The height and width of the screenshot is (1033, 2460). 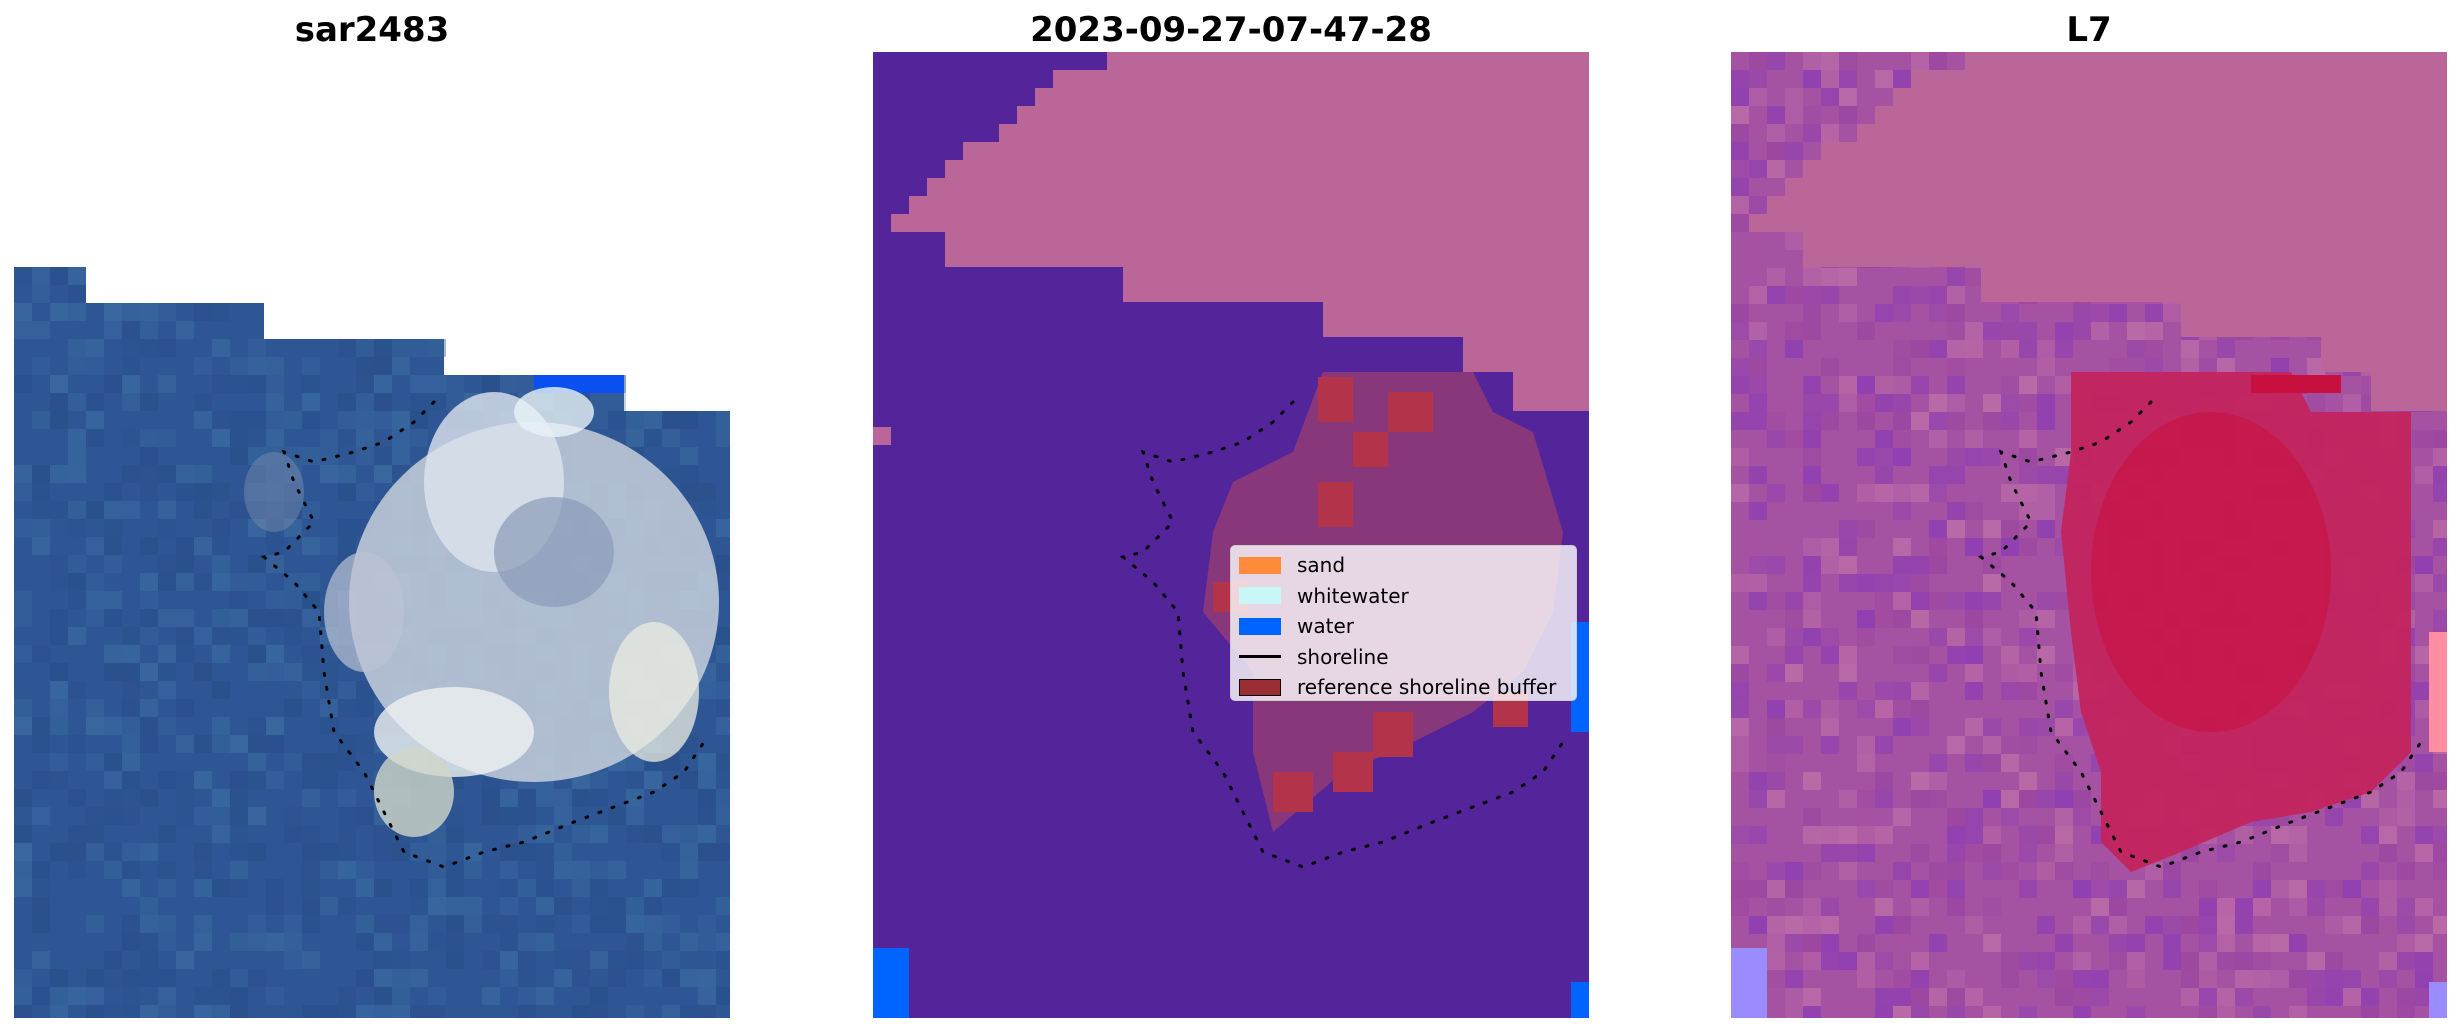 What do you see at coordinates (1403, 626) in the screenshot?
I see `legend-item-water: water` at bounding box center [1403, 626].